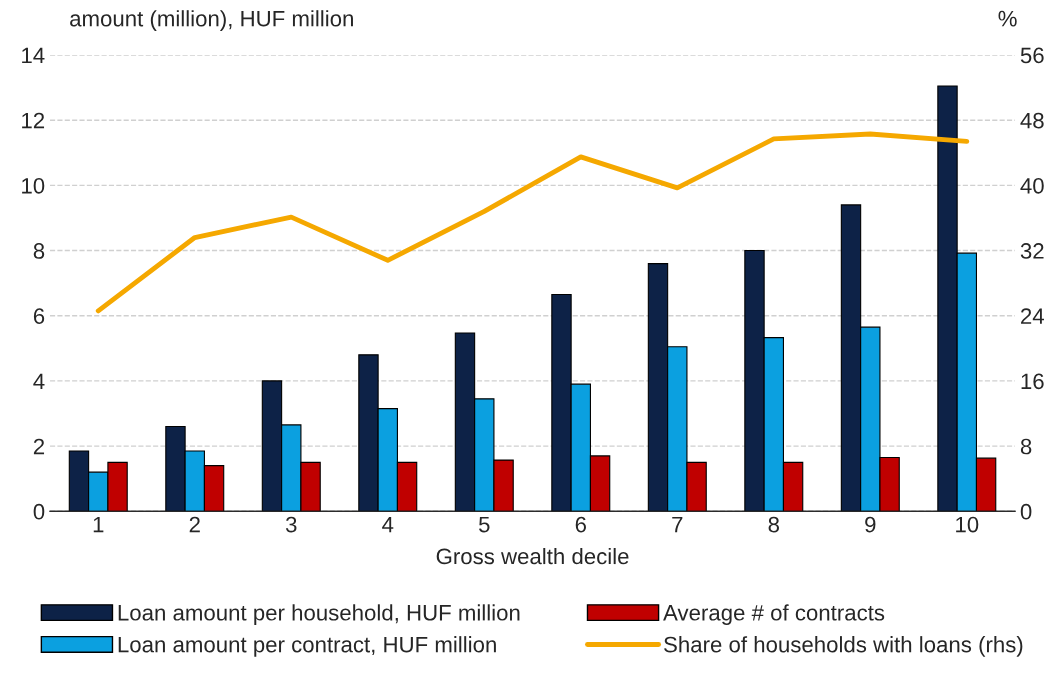 This screenshot has width=1064, height=679. What do you see at coordinates (33, 120) in the screenshot?
I see `y-tick-label: 12` at bounding box center [33, 120].